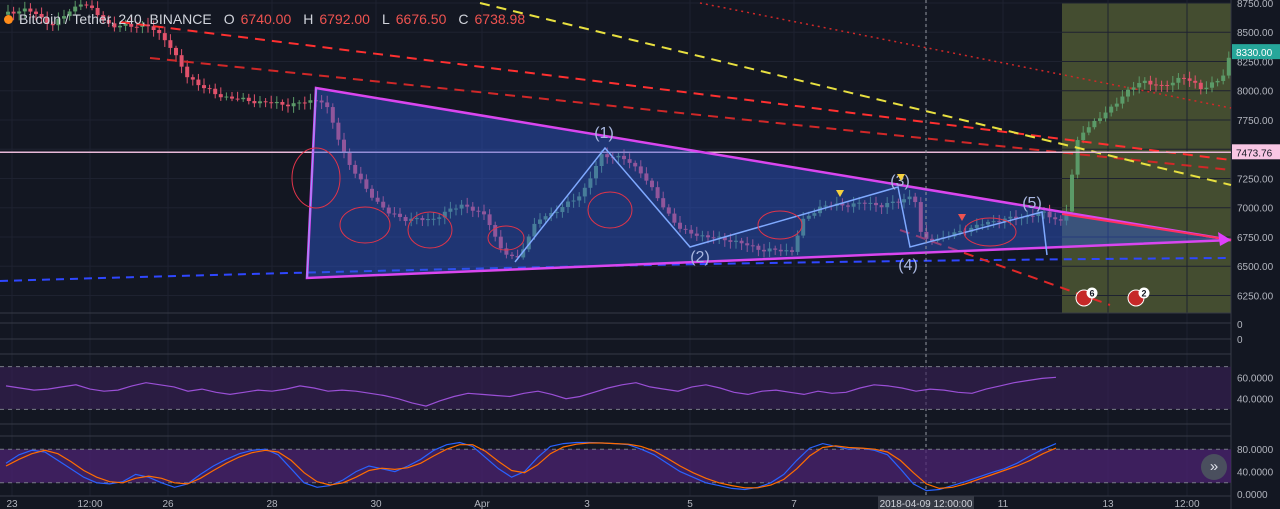  I want to click on price-tick-label: 6500.00, so click(1255, 267).